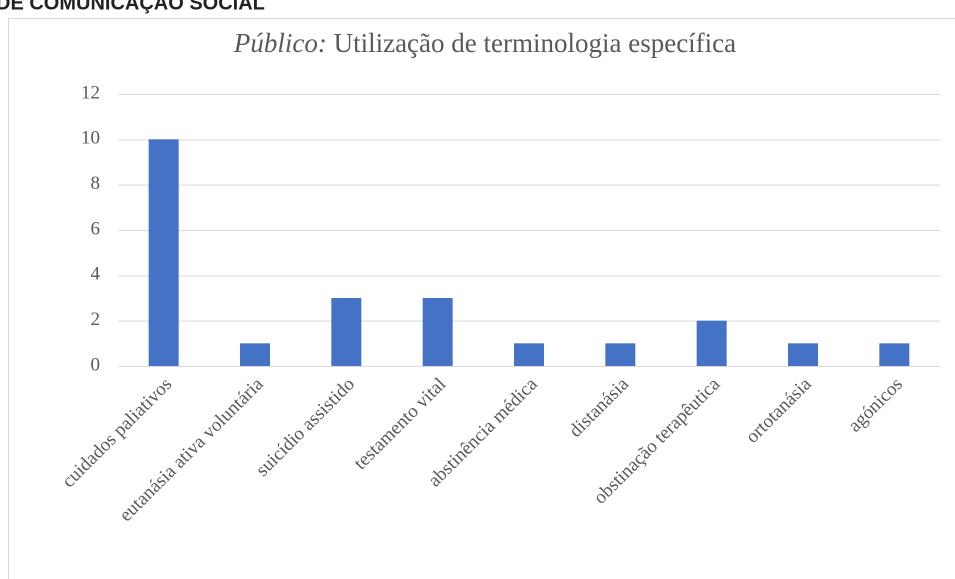  I want to click on header-text: DE COMUNICAÇÃO SOCIAL, so click(132, 7).